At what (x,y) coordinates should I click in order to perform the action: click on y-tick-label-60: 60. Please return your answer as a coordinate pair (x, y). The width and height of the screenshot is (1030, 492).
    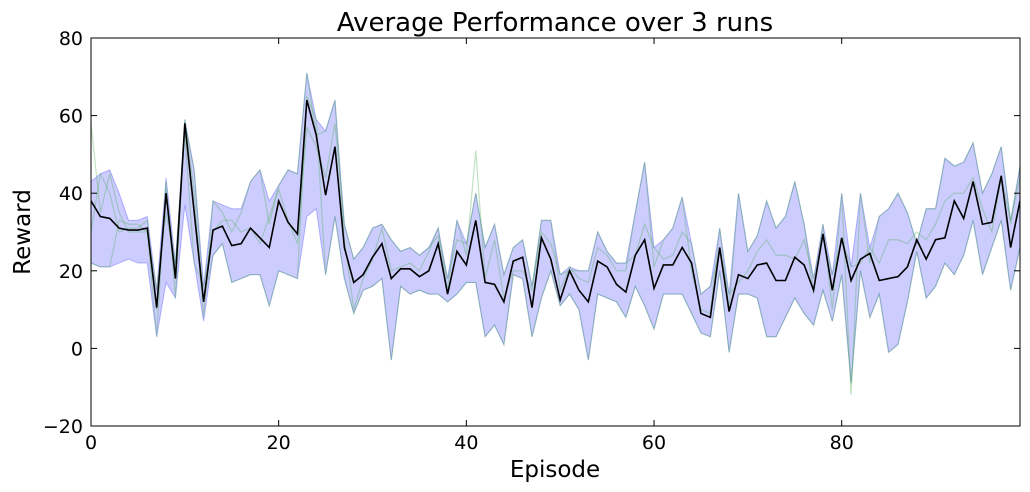
    Looking at the image, I should click on (71, 117).